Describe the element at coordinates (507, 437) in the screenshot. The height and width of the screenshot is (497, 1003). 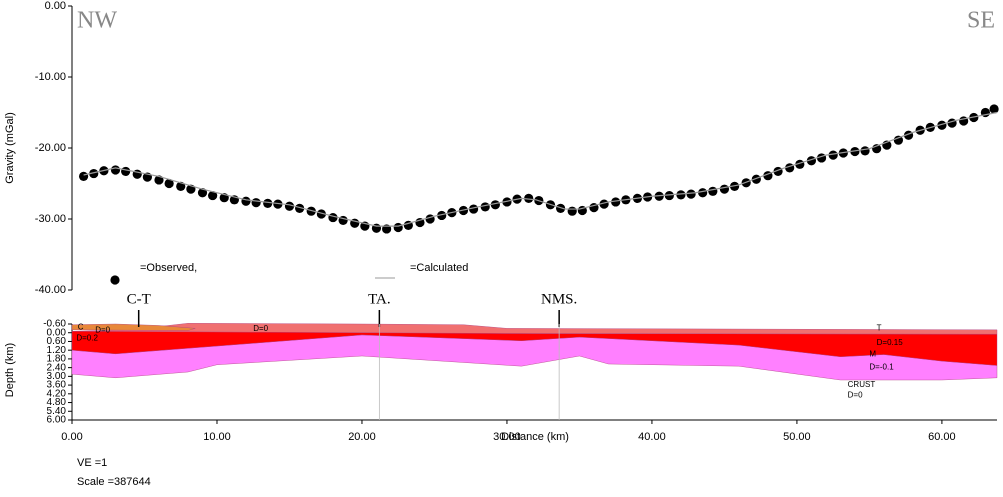
I see `x-tick-label: 30.00` at that location.